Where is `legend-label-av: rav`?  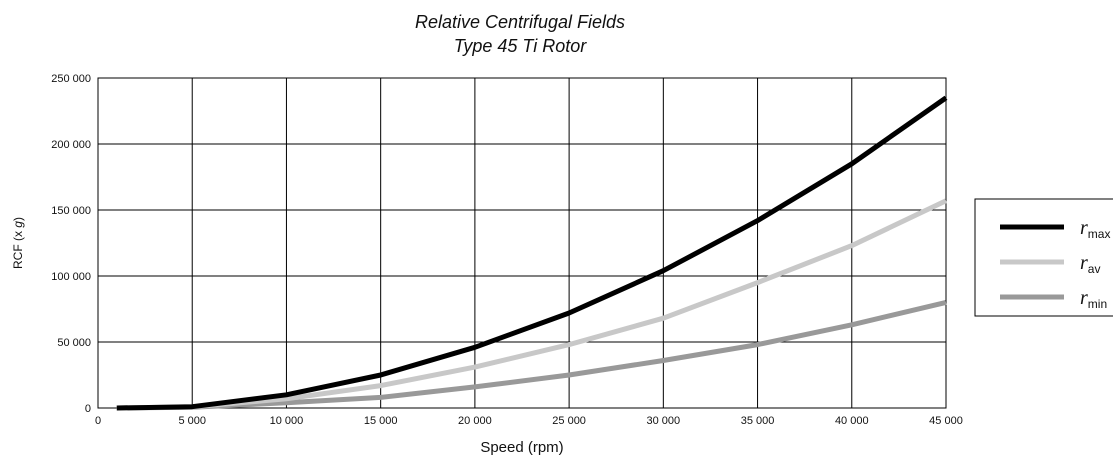 legend-label-av: rav is located at coordinates (1090, 264).